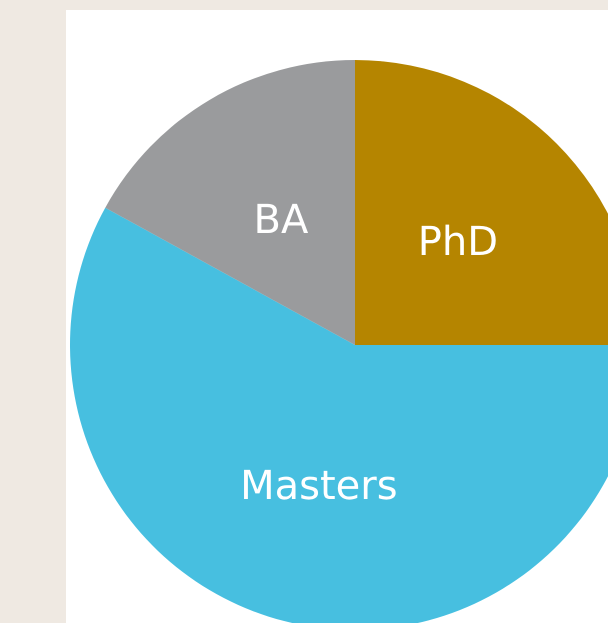 This screenshot has width=608, height=623. Describe the element at coordinates (319, 485) in the screenshot. I see `slice-label: Masters` at that location.